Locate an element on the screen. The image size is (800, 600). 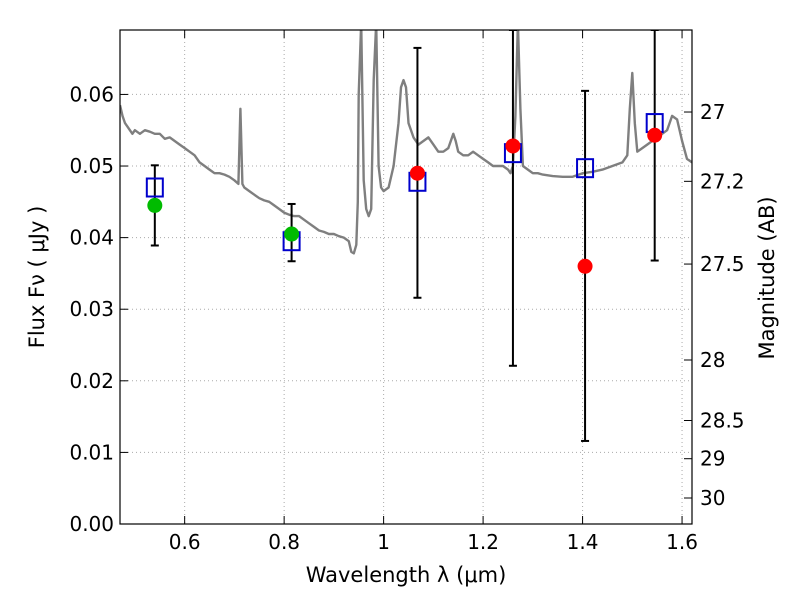
x-tick-label: 1.4 is located at coordinates (583, 542).